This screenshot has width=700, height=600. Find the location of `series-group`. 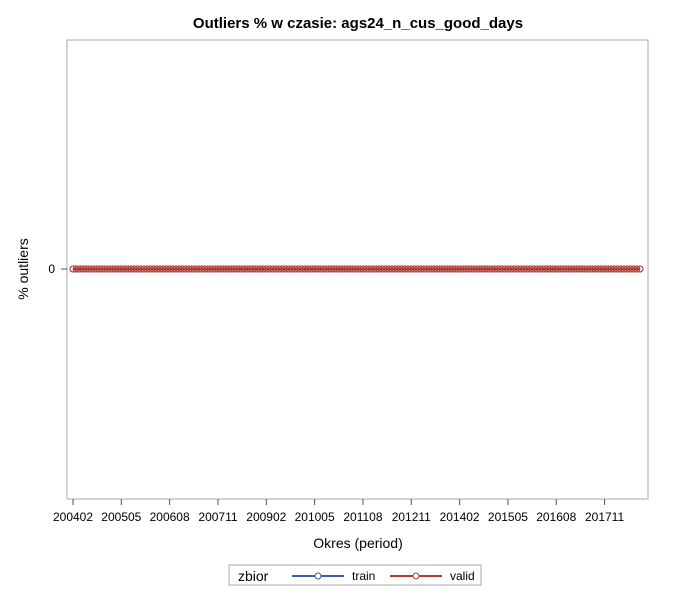

series-group is located at coordinates (356, 269).